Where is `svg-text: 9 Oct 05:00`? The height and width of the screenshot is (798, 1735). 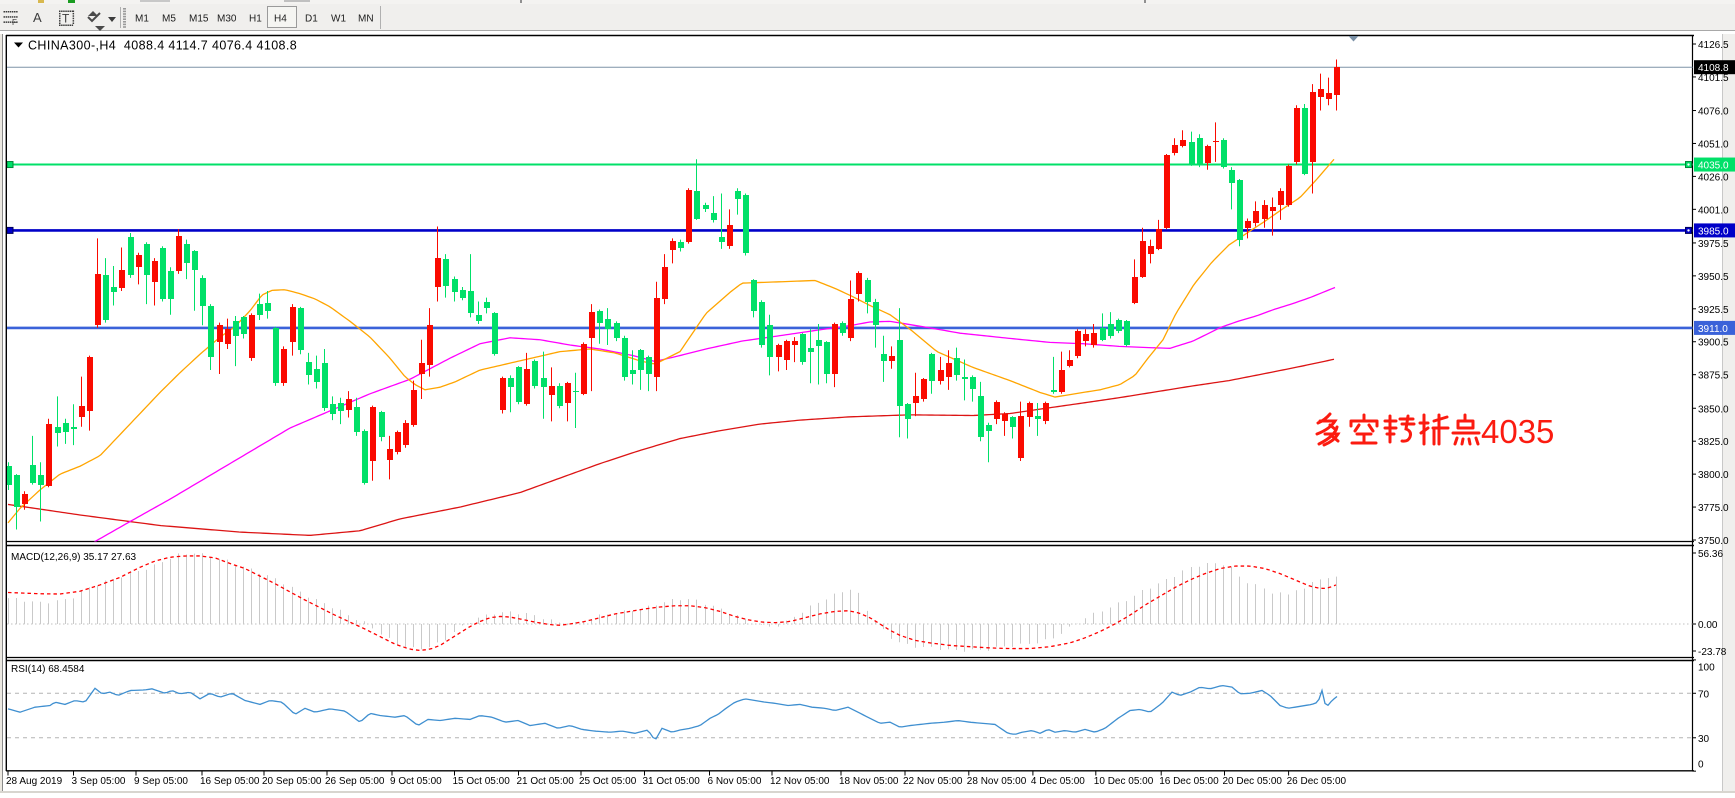
svg-text: 9 Oct 05:00 is located at coordinates (416, 781).